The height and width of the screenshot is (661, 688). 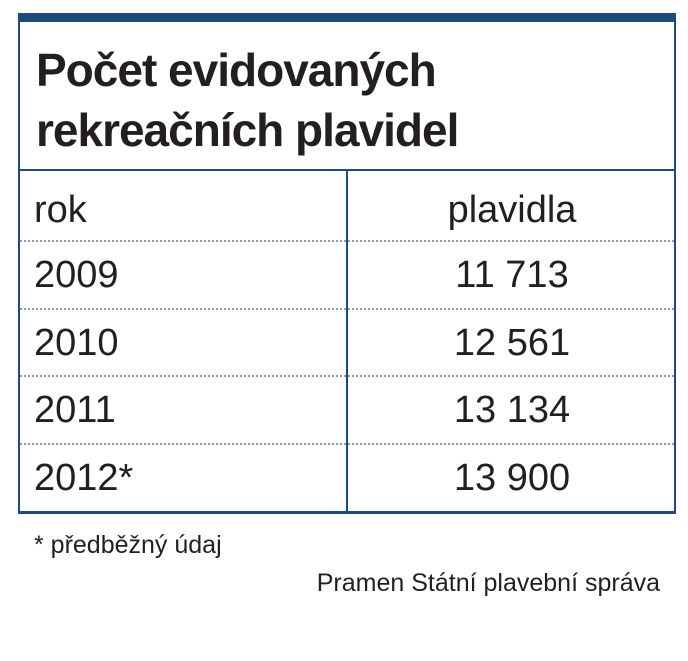 I want to click on title-line: Počet evidovaných, so click(x=236, y=70).